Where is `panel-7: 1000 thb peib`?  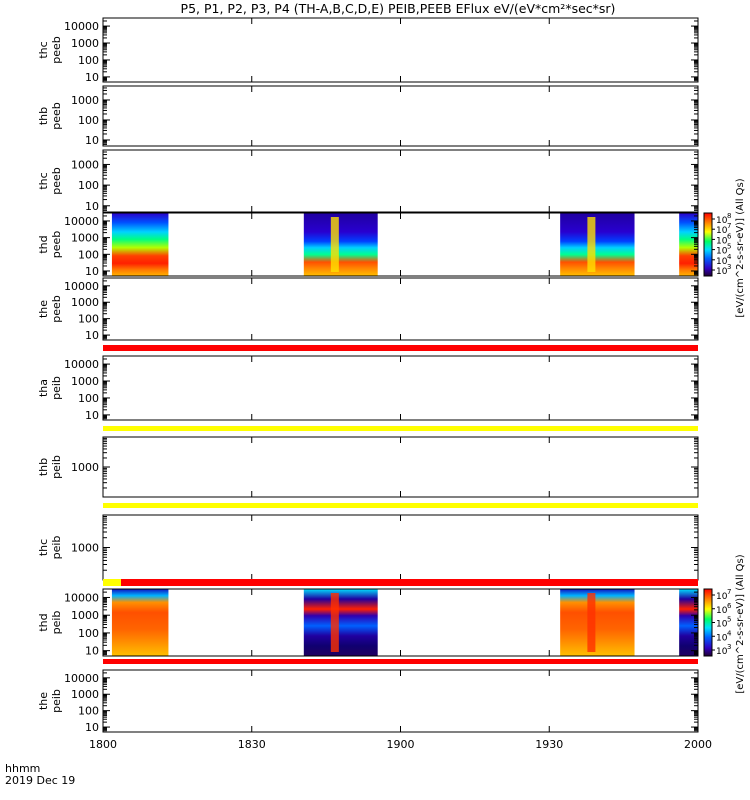 panel-7: 1000 thb peib is located at coordinates (368, 472).